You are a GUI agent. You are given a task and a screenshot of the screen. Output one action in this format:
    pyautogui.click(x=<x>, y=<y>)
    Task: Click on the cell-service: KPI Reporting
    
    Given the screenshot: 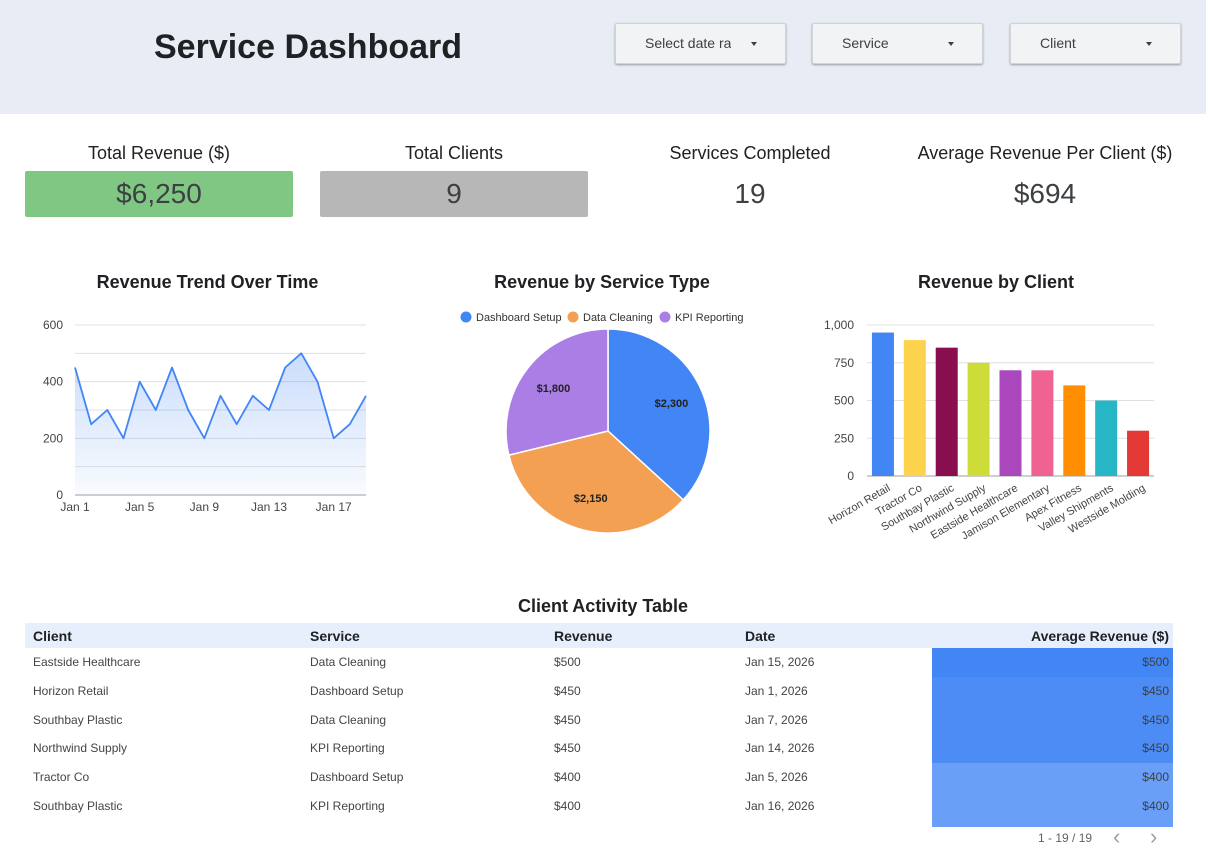 What is the action you would take?
    pyautogui.click(x=347, y=805)
    